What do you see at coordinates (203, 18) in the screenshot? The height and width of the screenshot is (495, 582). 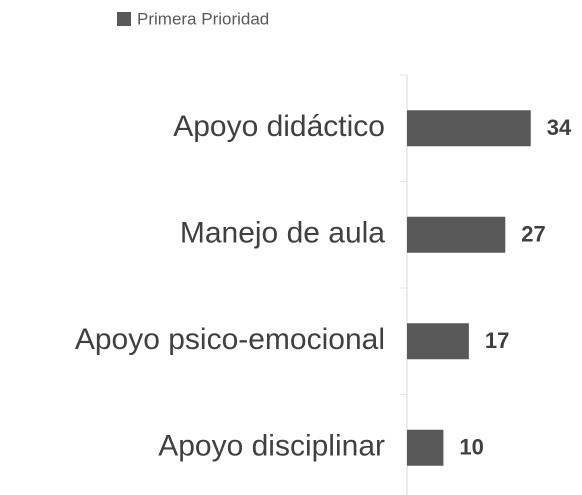 I see `legend-label: Primera Prioridad` at bounding box center [203, 18].